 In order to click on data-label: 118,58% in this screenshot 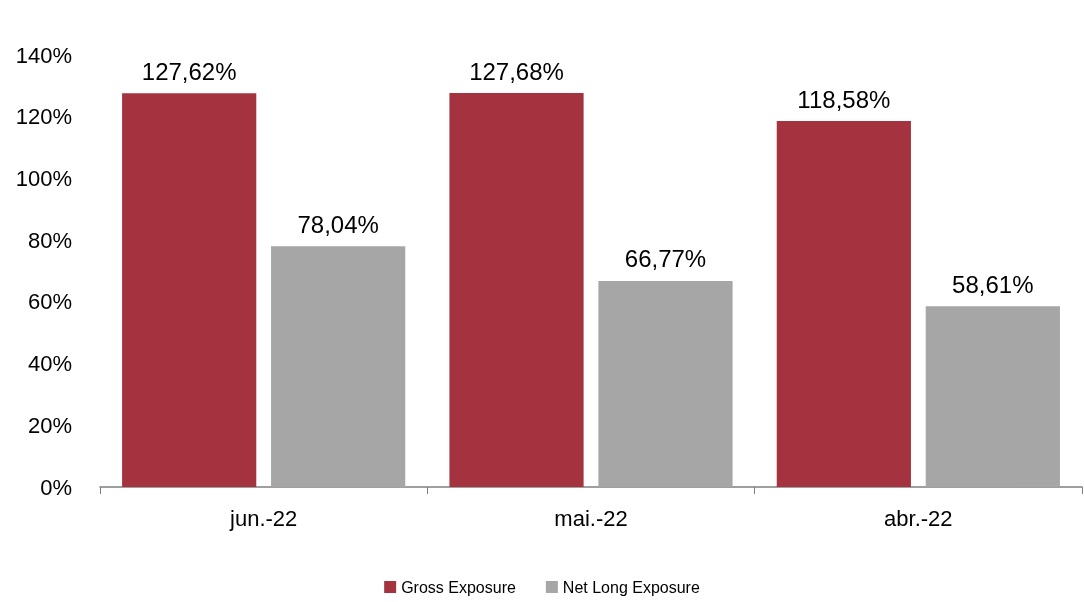, I will do `click(844, 99)`.